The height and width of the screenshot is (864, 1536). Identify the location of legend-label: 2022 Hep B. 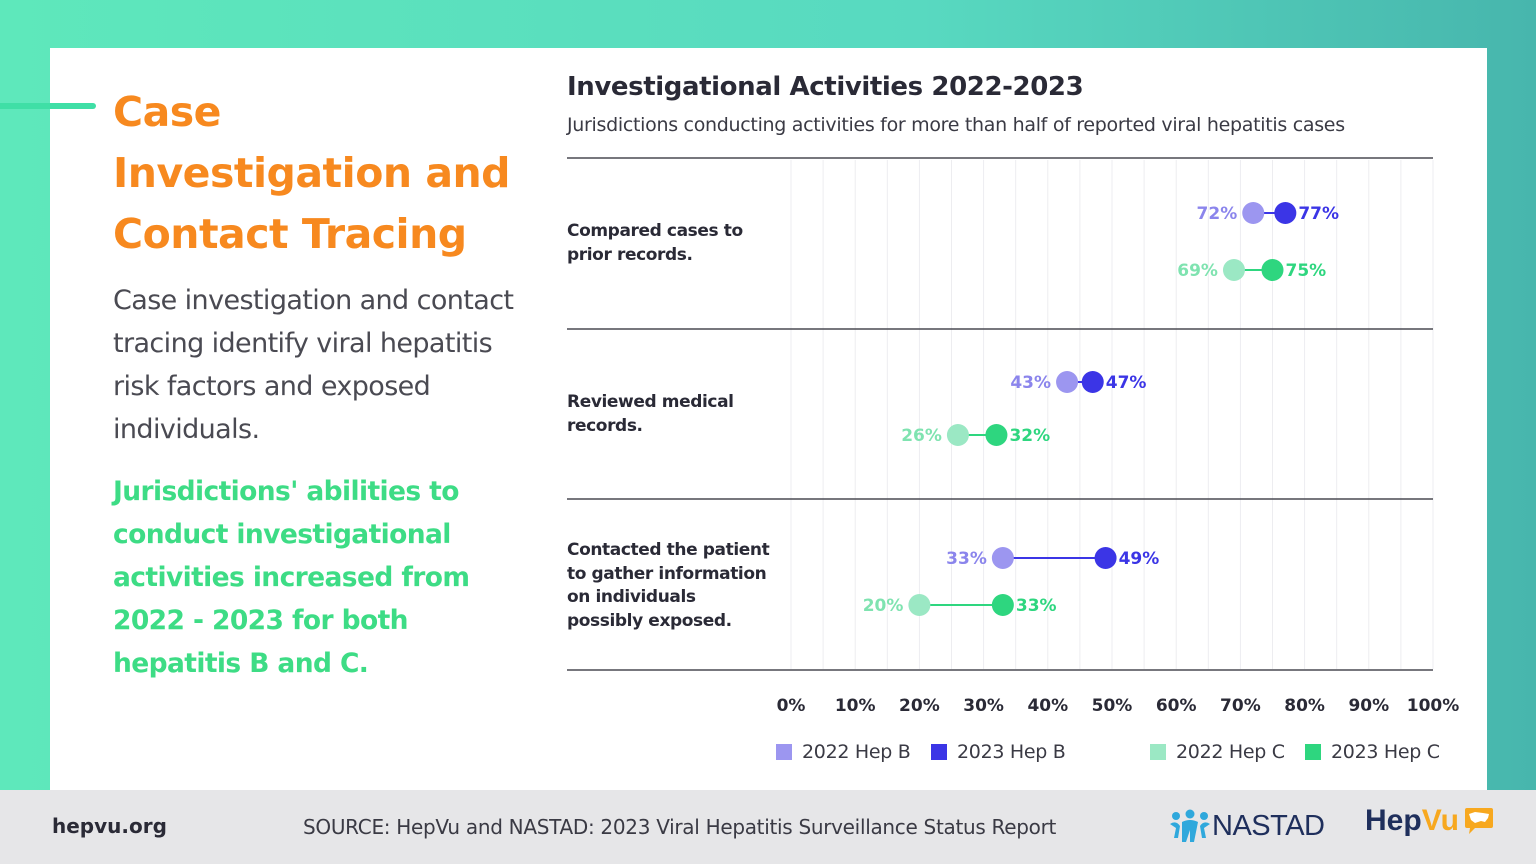
(856, 752).